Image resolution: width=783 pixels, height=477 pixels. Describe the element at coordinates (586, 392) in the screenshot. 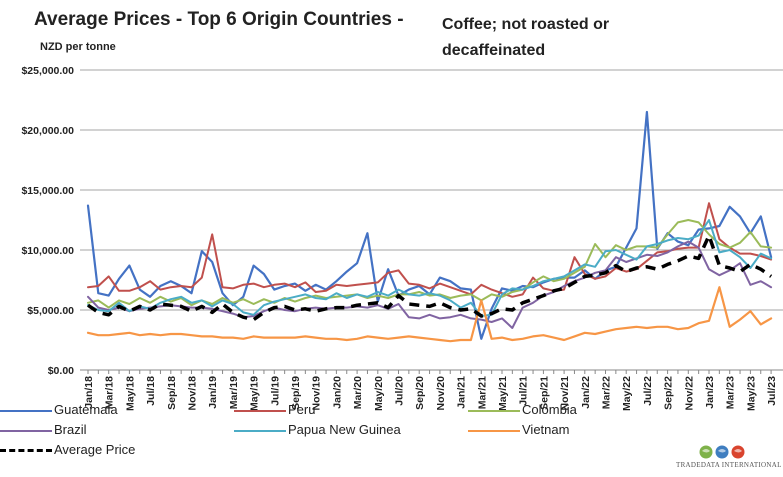

I see `x-tick-label: Jan/22` at that location.